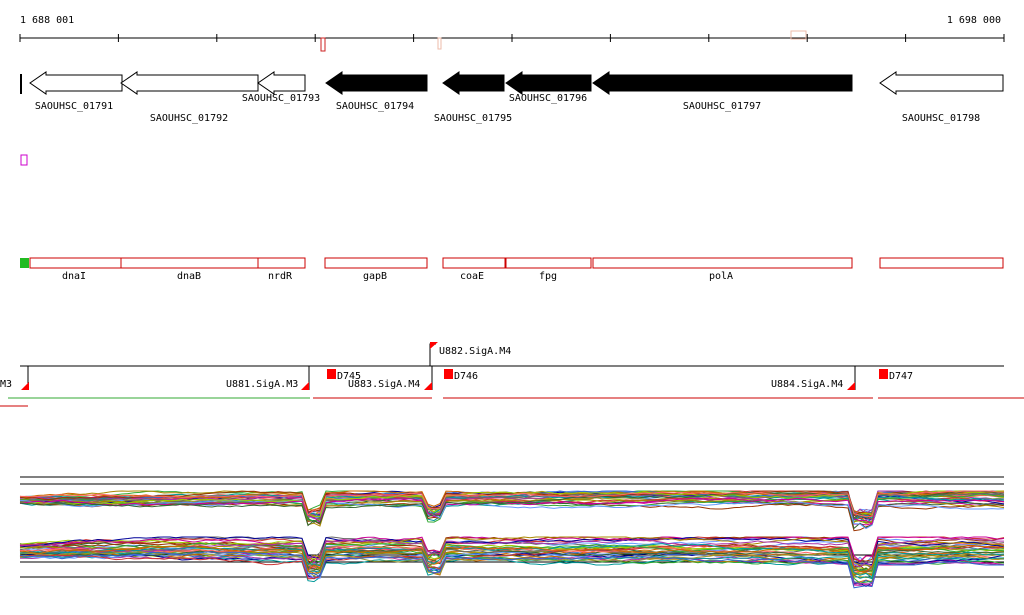  Describe the element at coordinates (901, 376) in the screenshot. I see `annotation-label: D747` at that location.